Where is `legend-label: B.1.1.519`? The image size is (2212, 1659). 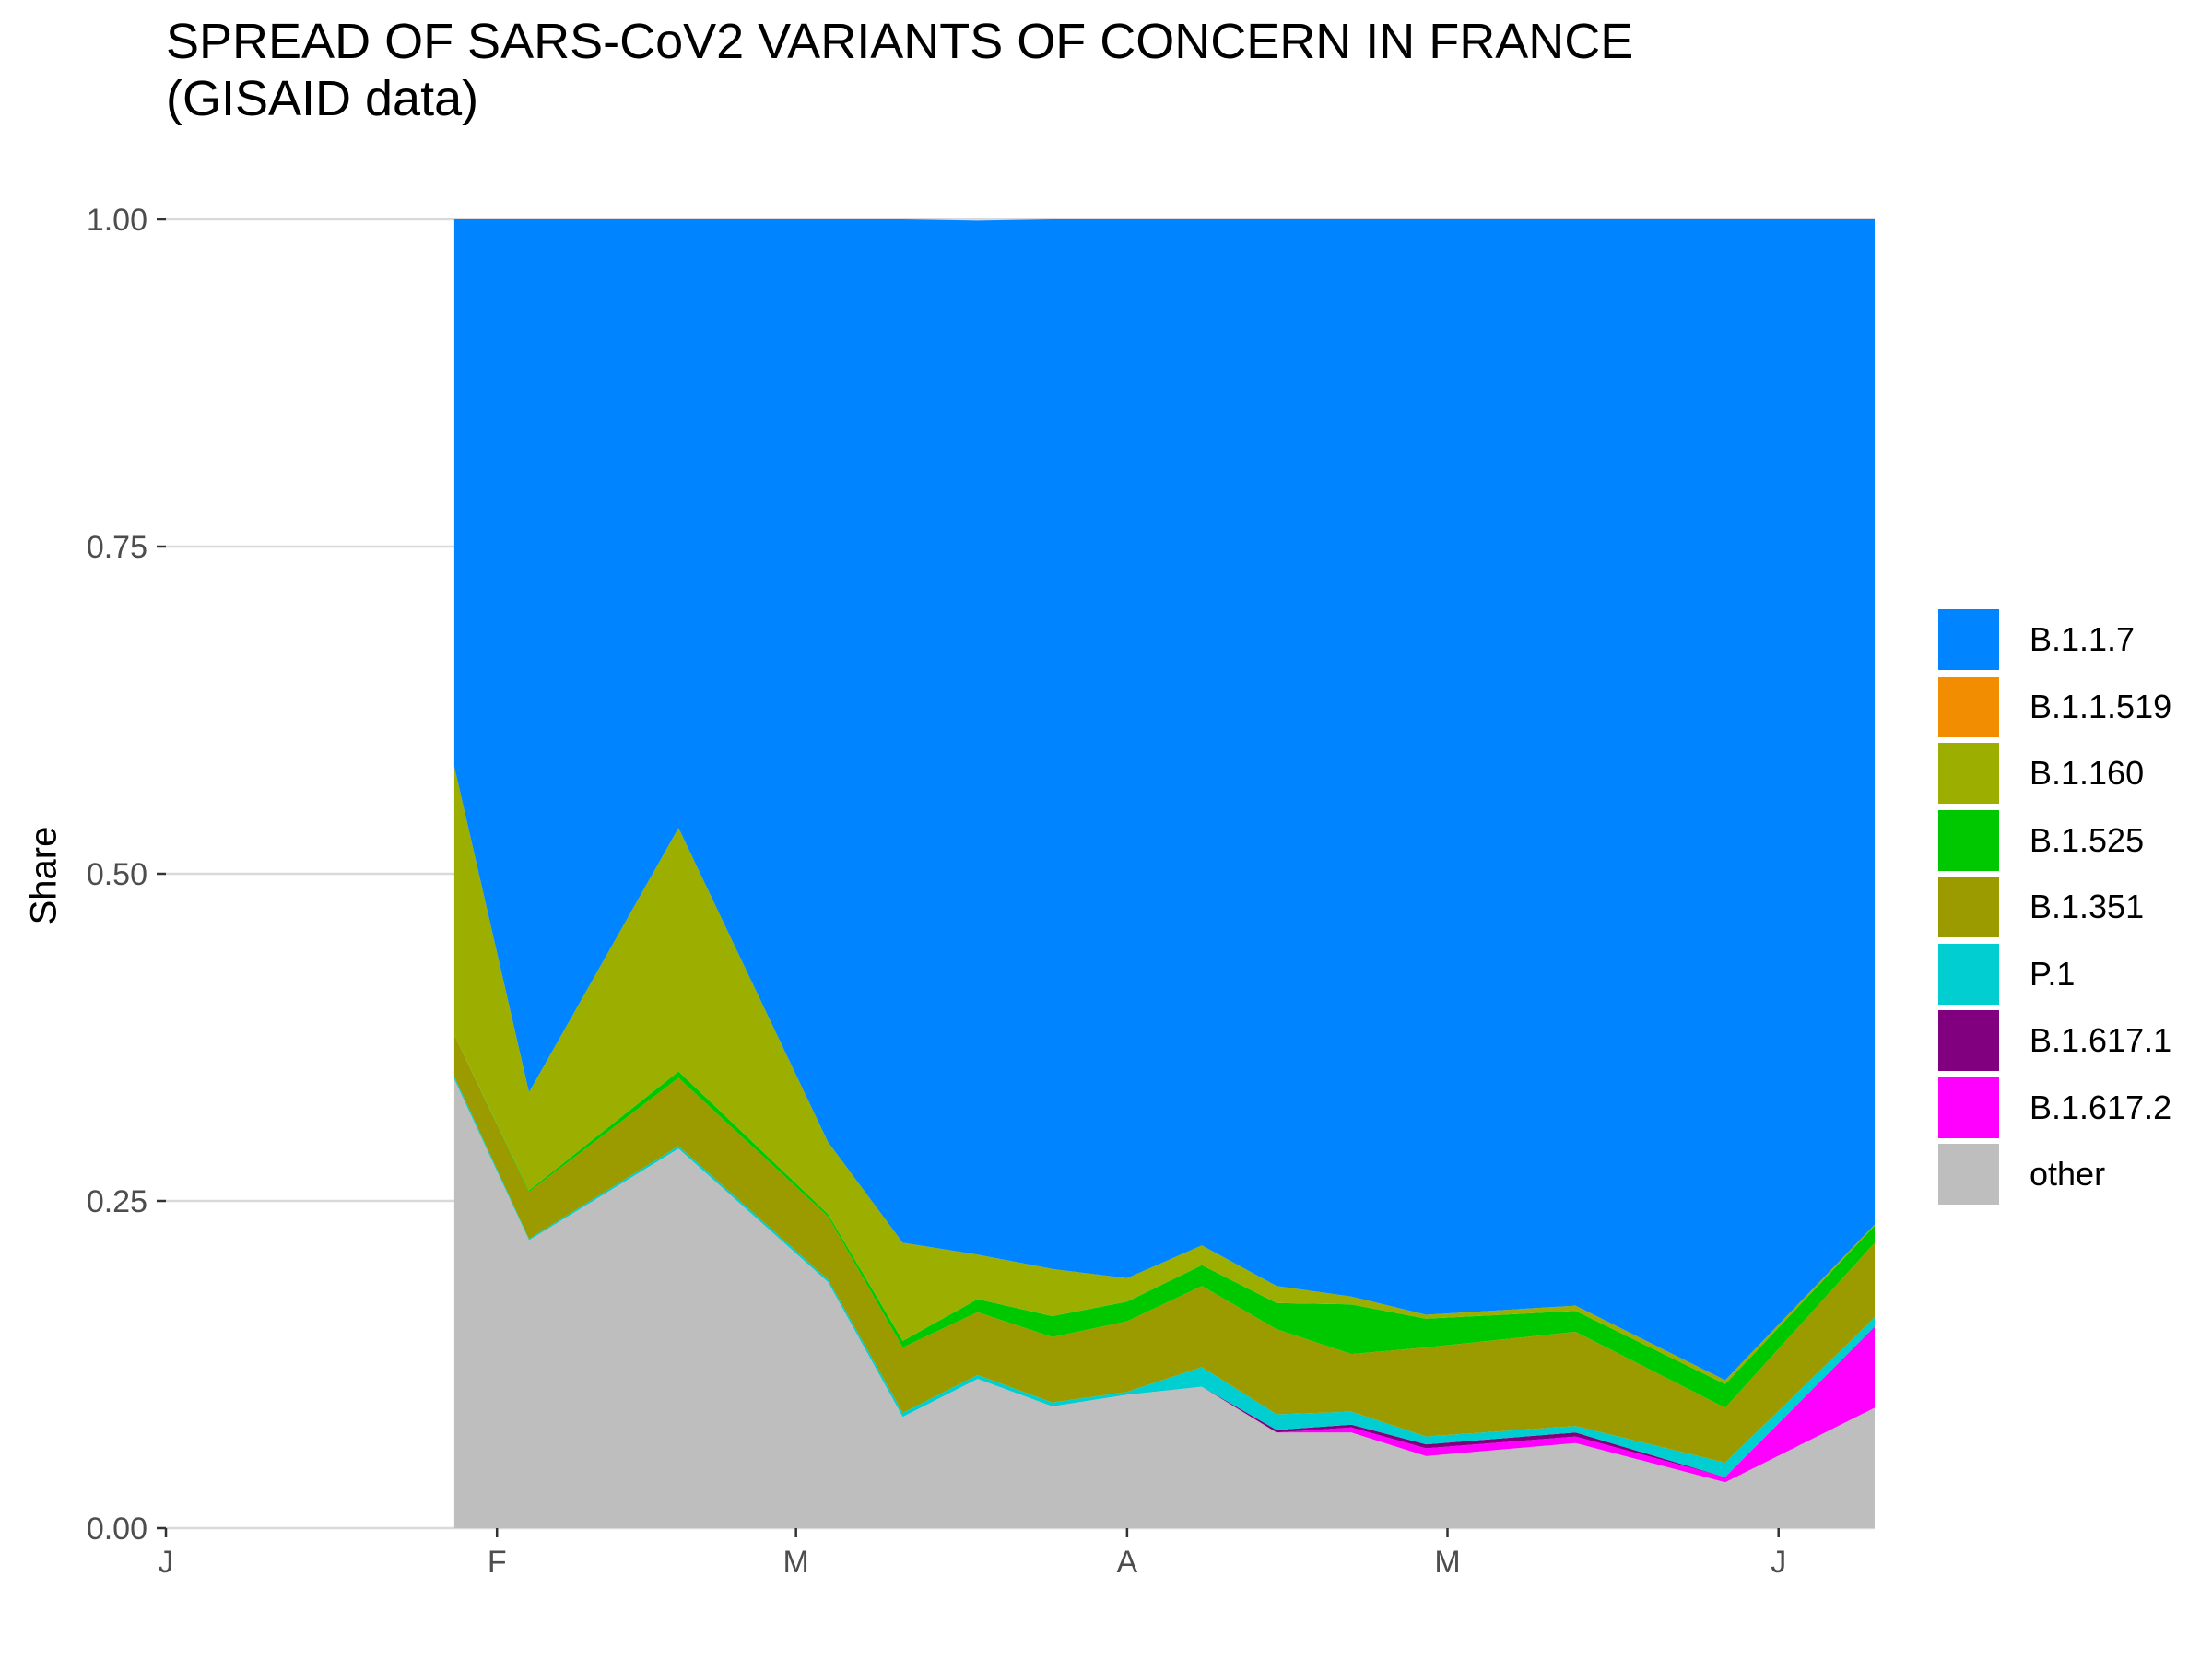
legend-label: B.1.1.519 is located at coordinates (2101, 706).